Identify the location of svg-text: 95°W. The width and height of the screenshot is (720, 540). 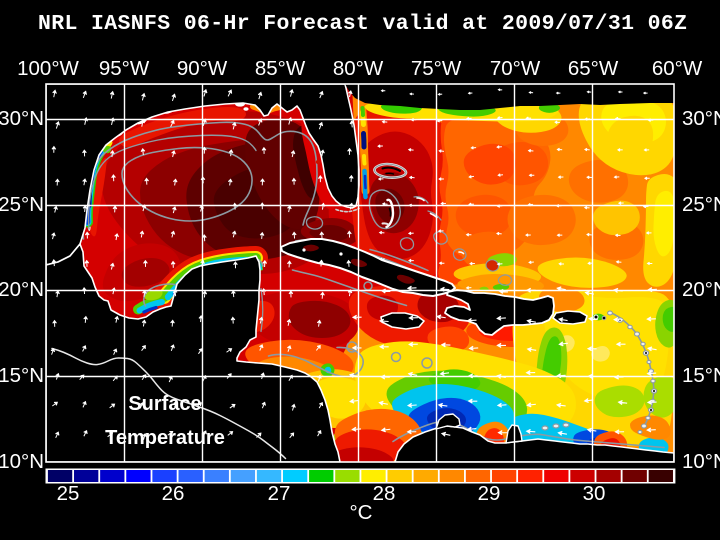
(124, 68).